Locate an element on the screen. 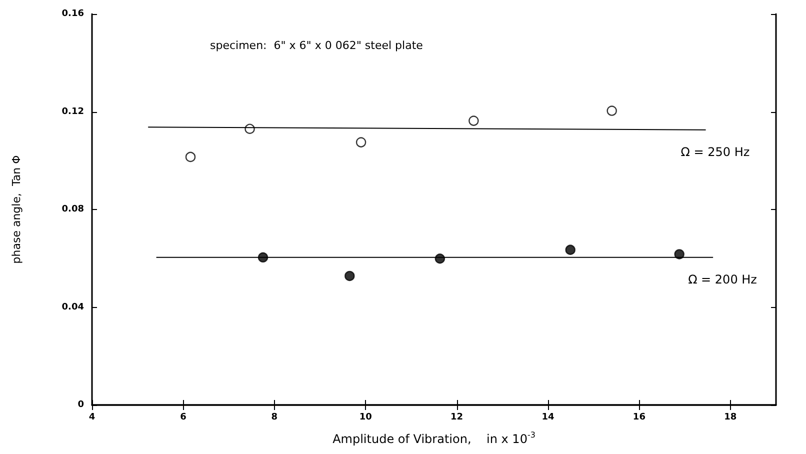 The image size is (806, 454). x-tick-label: 18 is located at coordinates (730, 417).